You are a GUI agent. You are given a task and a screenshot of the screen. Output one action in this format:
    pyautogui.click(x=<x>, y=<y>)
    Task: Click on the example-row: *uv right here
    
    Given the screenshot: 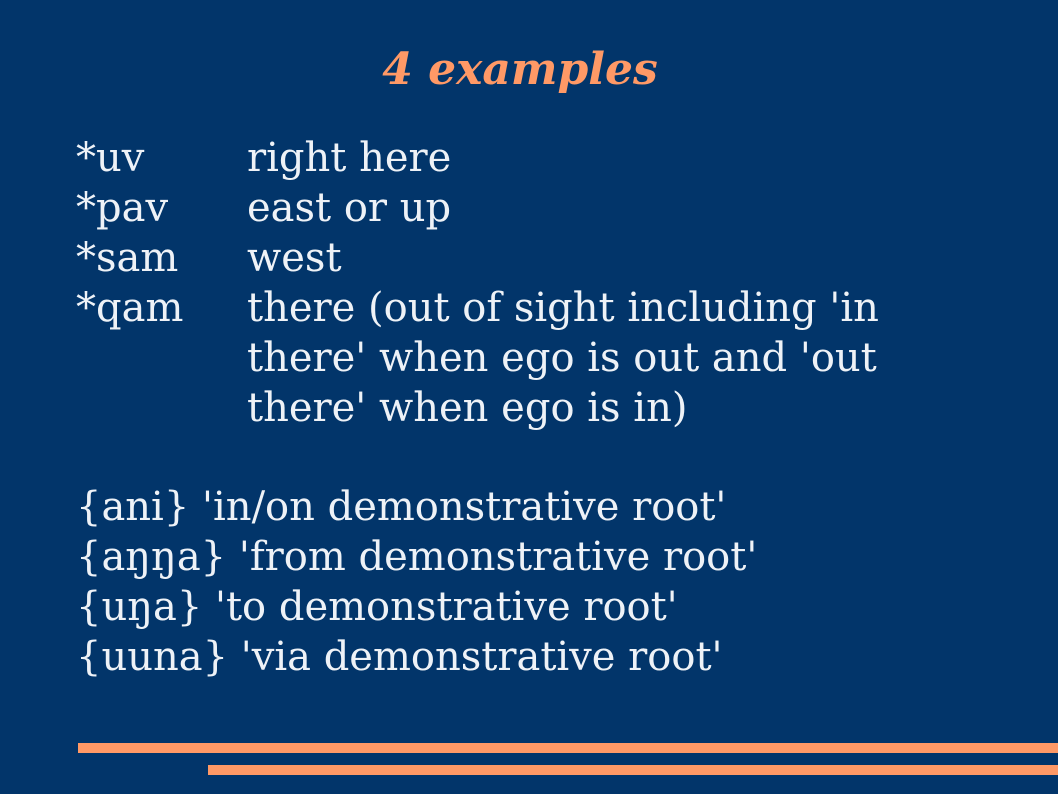 What is the action you would take?
    pyautogui.click(x=556, y=158)
    